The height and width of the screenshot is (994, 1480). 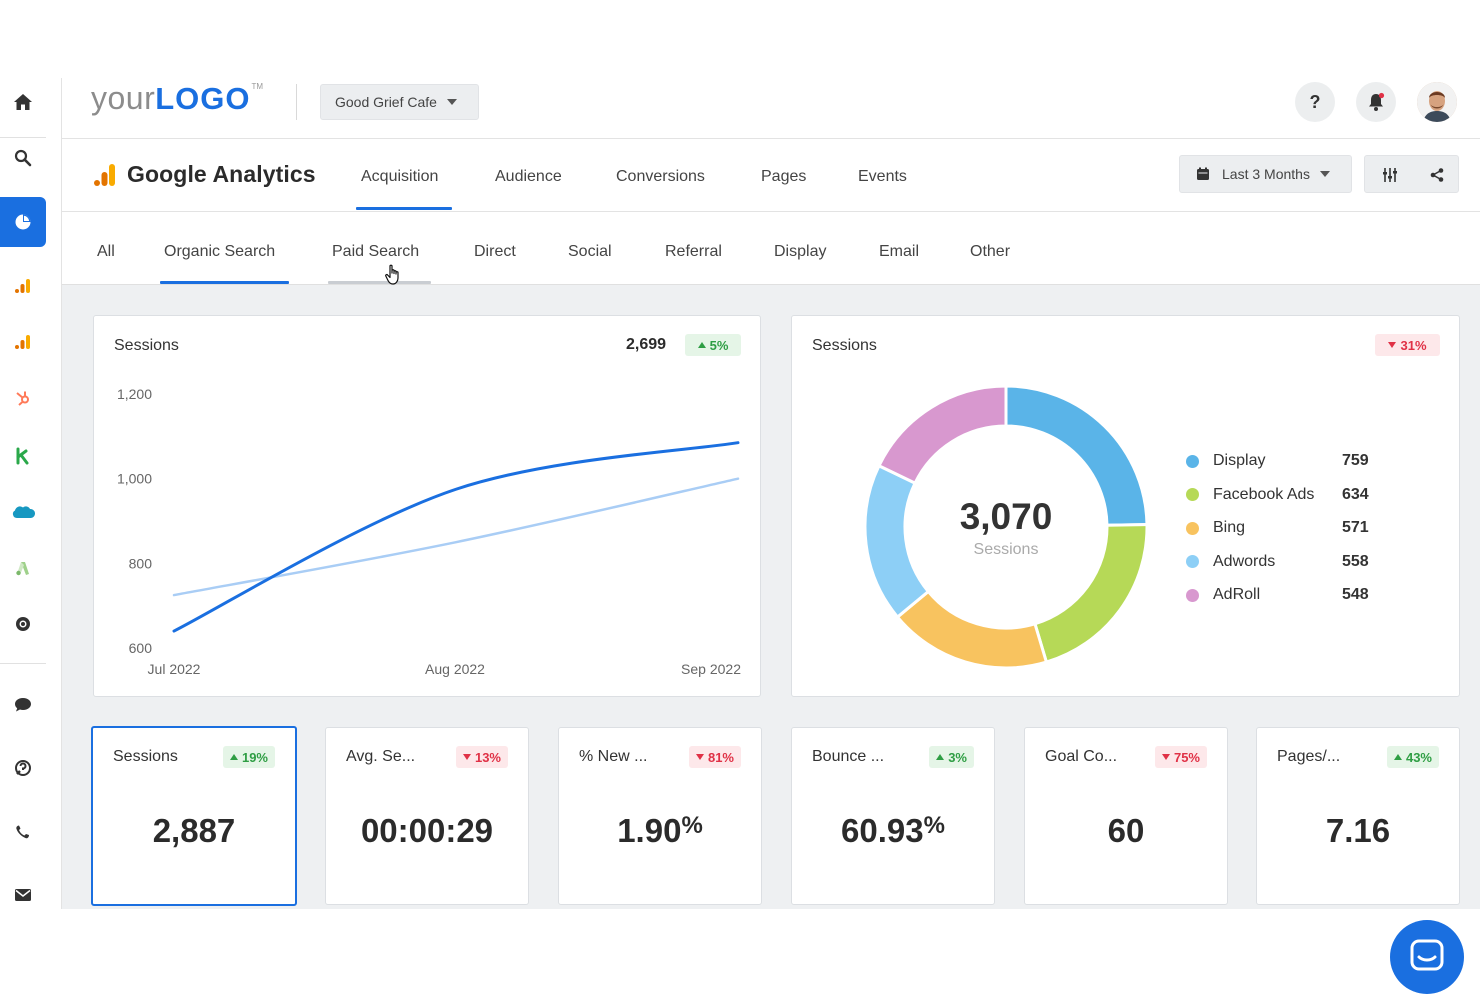 What do you see at coordinates (1192, 561) in the screenshot?
I see `legend-swatch` at bounding box center [1192, 561].